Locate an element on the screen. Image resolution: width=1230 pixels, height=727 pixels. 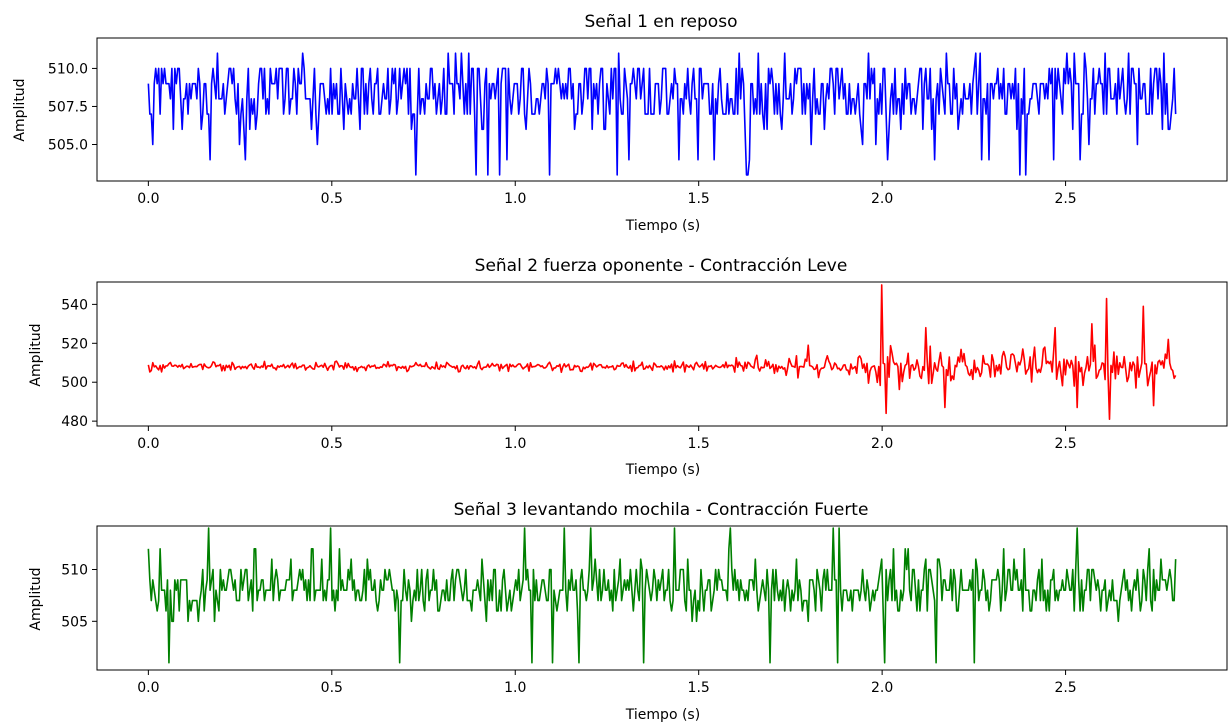
ytick-label: 480 is located at coordinates (74, 422).